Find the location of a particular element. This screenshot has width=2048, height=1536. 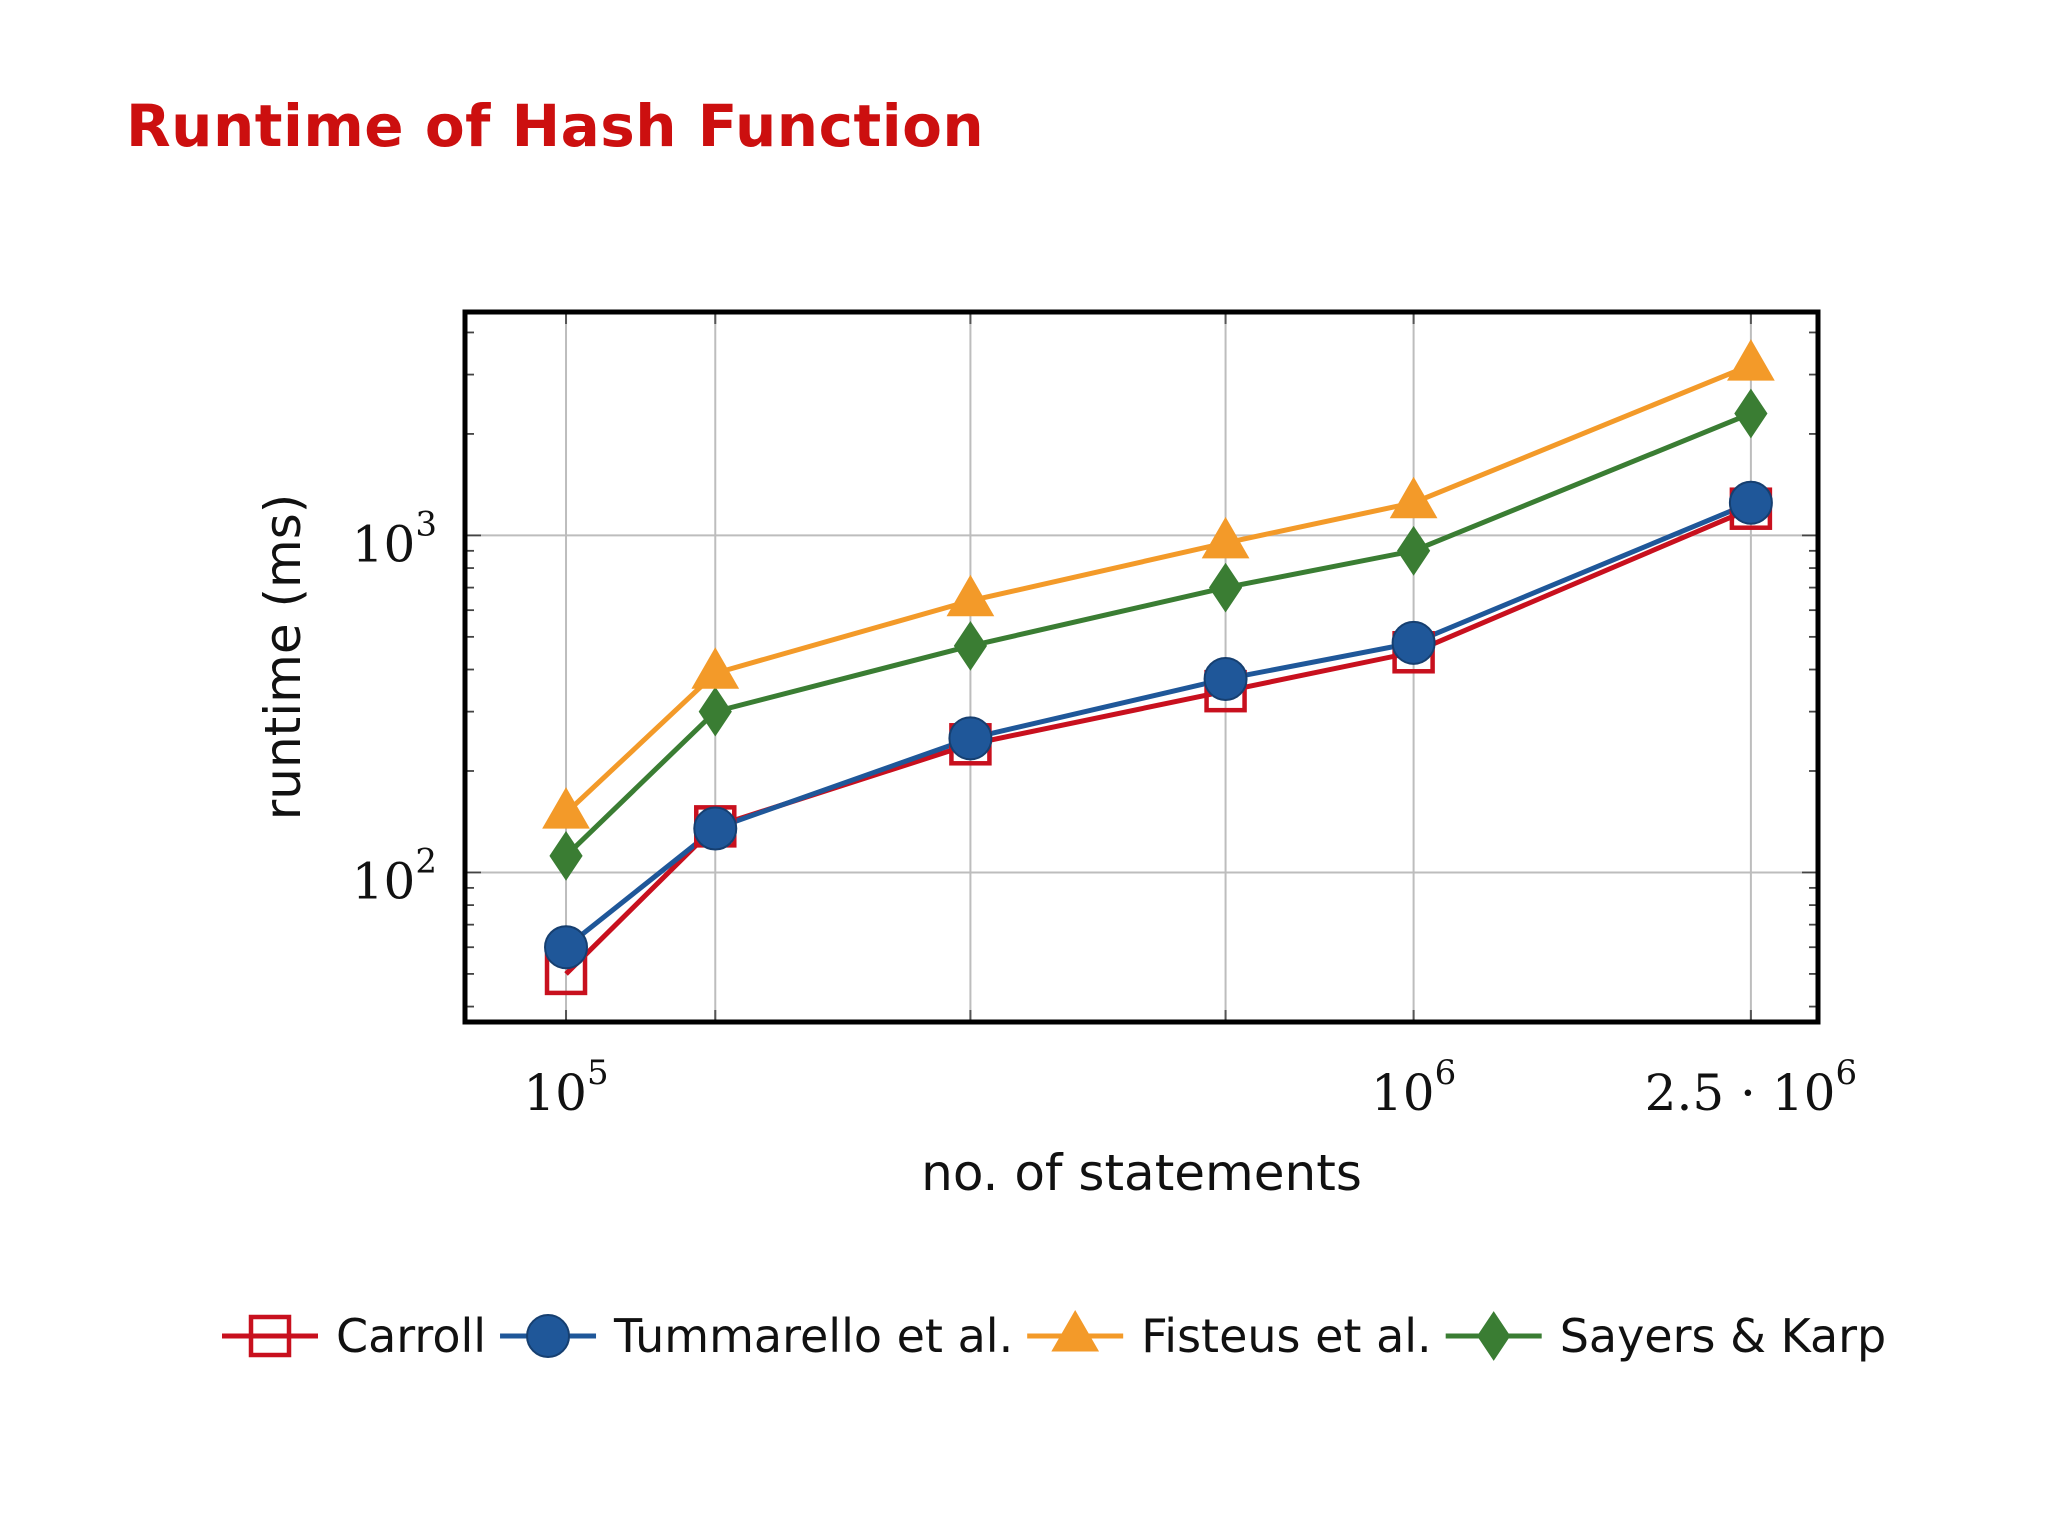

x-tick-label: 10⁶ is located at coordinates (1413, 1087).